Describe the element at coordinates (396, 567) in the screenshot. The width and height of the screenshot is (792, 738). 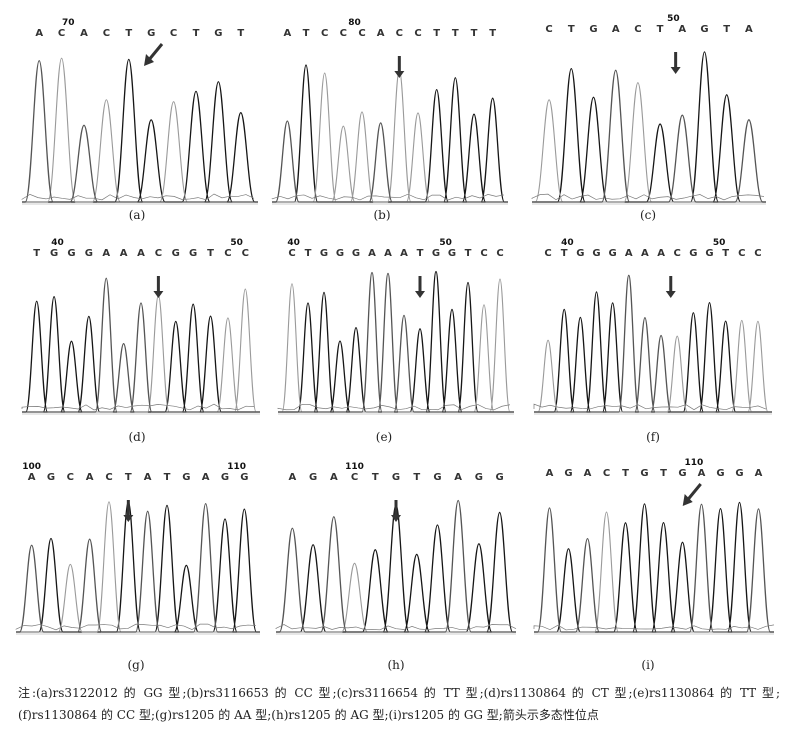
I see `panel-h: A G A C T G T G A G G 110` at that location.